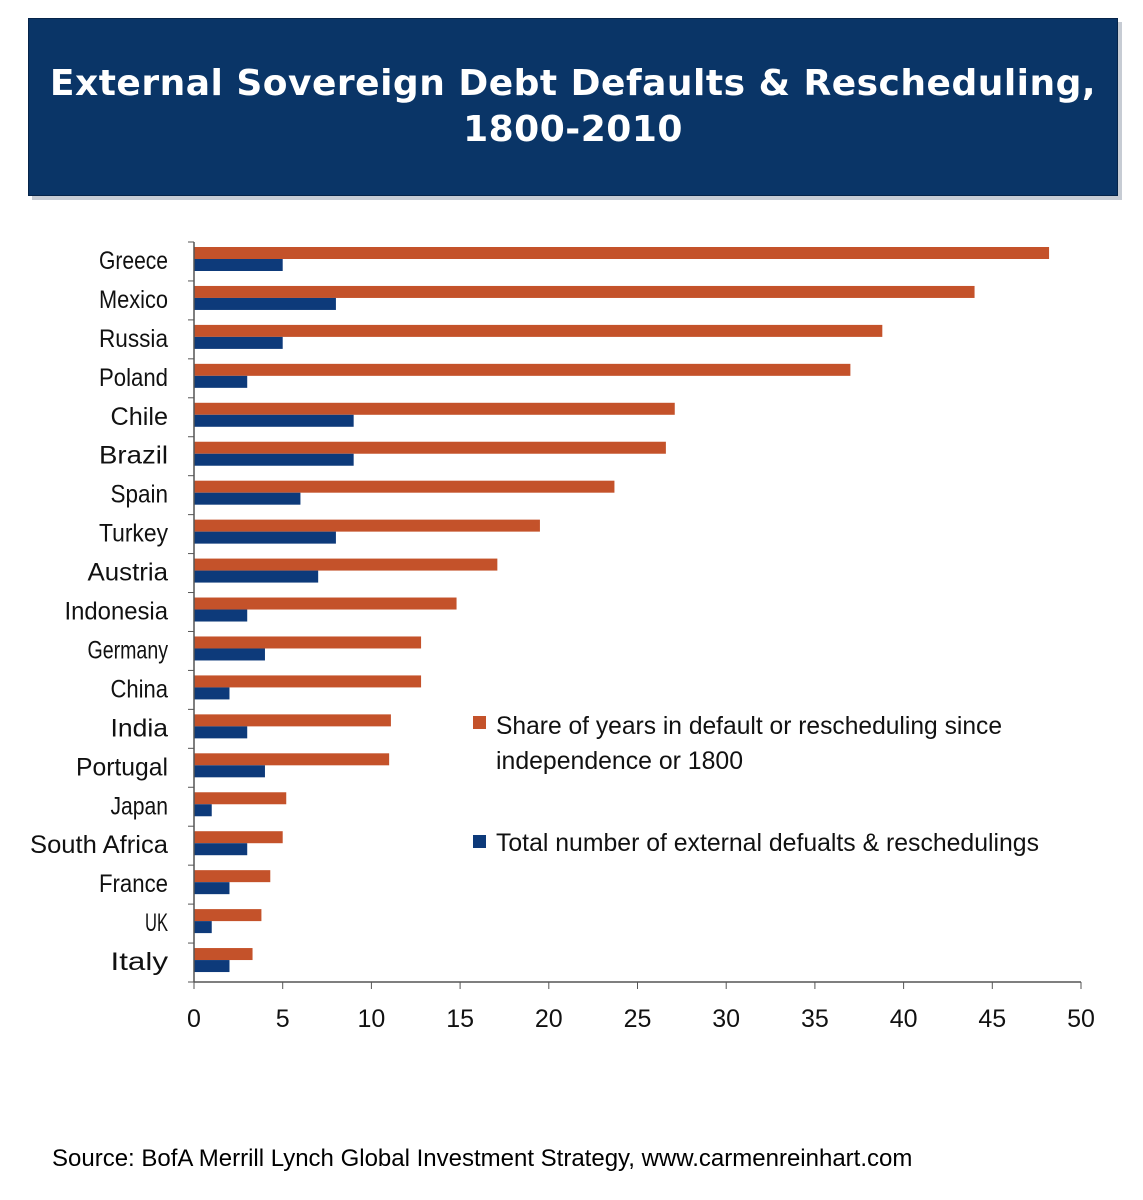 The image size is (1143, 1200). I want to click on x-tick-label: 50, so click(1081, 1019).